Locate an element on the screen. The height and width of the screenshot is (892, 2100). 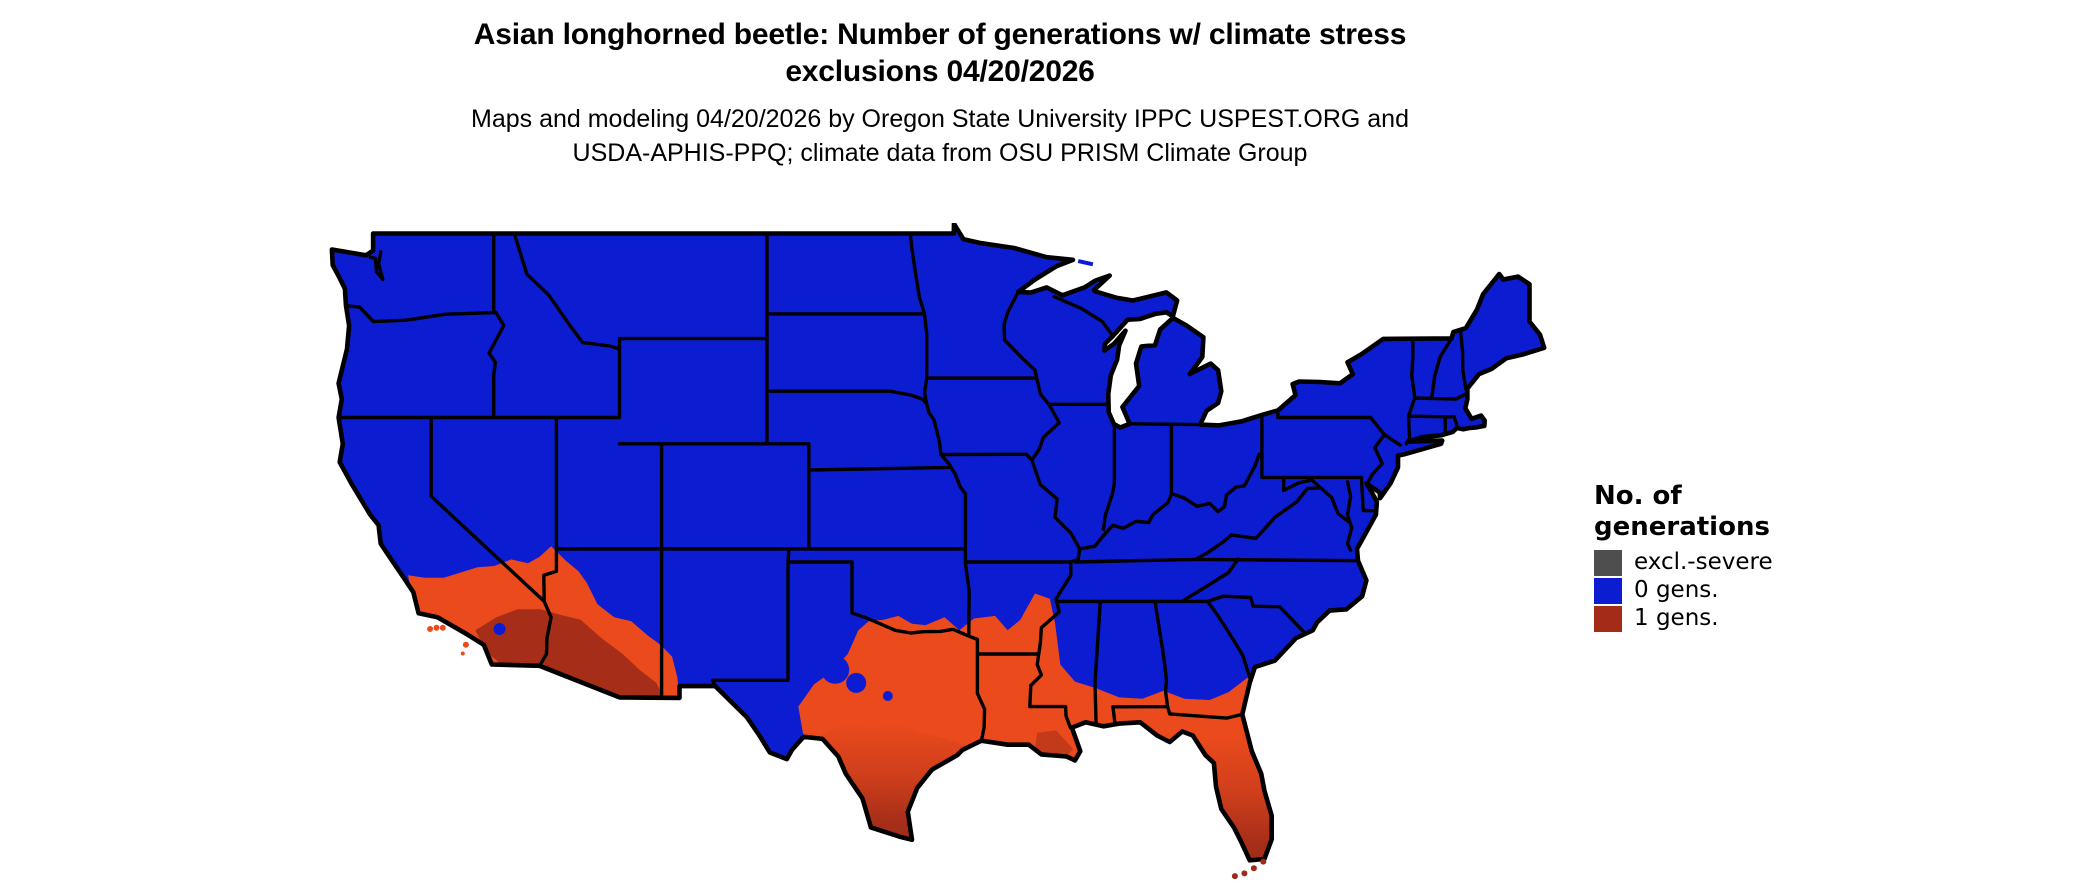
legend-item-1-gens: 1 gens. is located at coordinates (1683, 618).